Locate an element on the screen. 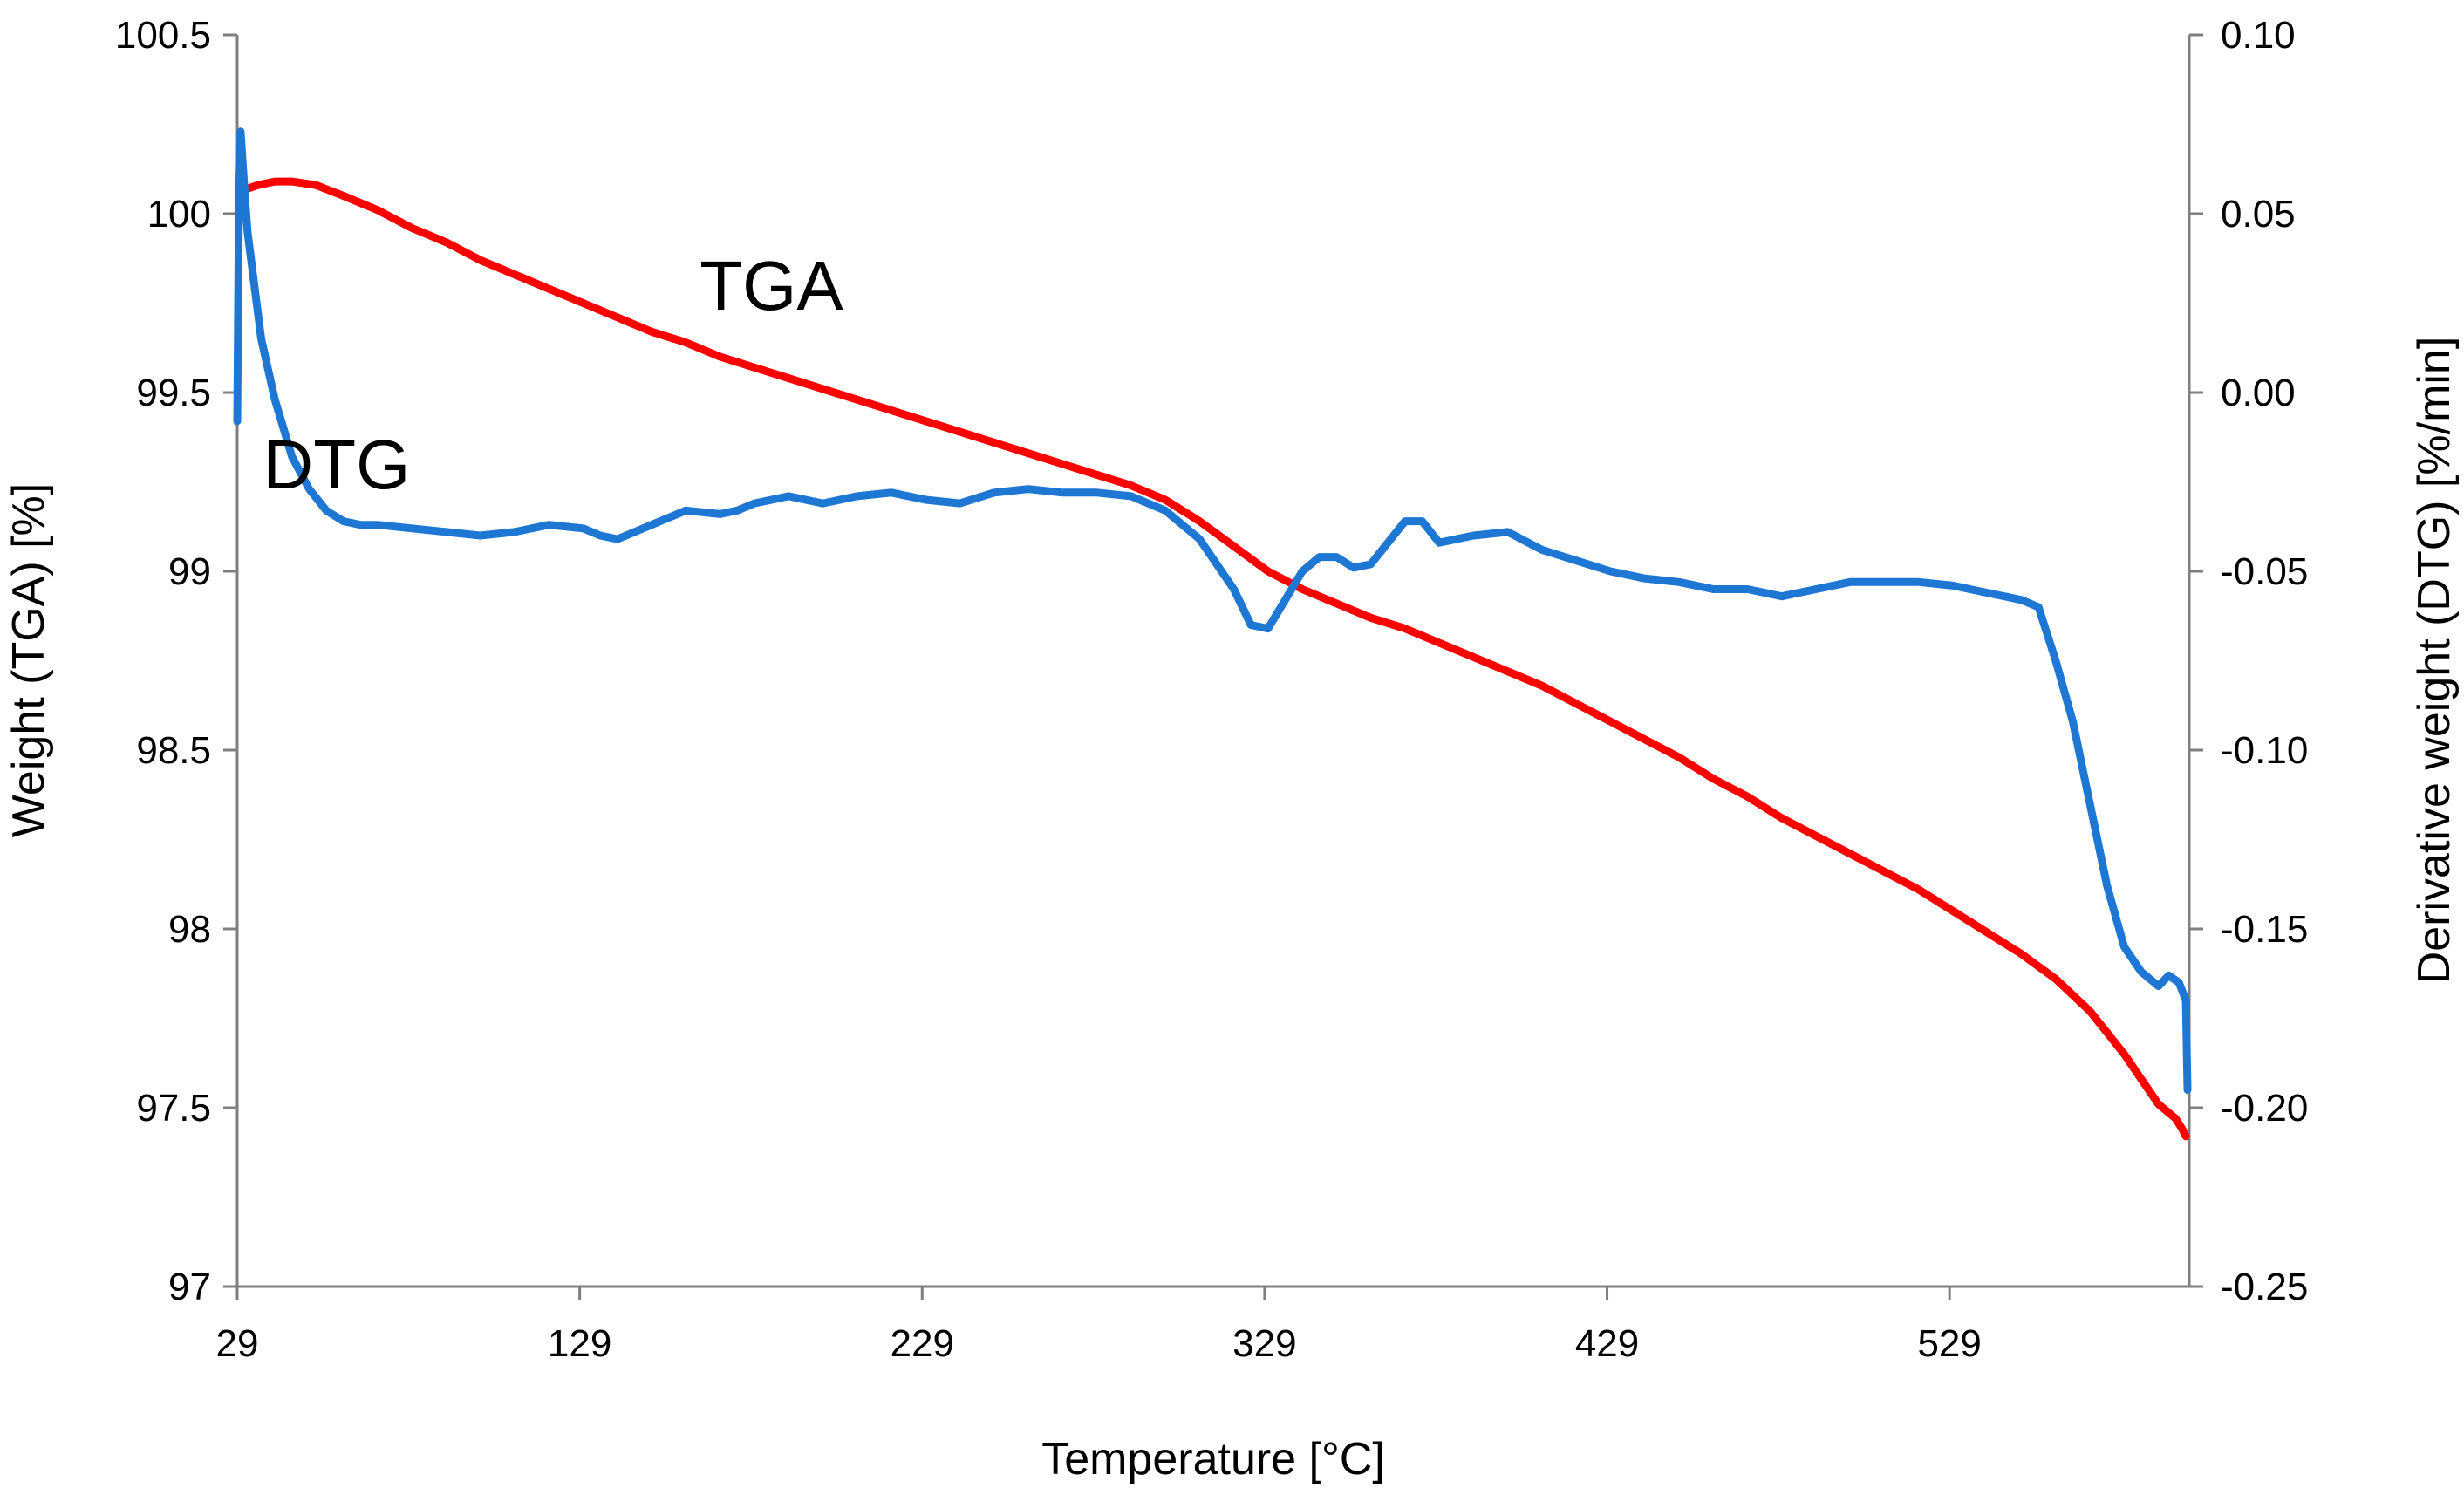 This screenshot has height=1495, width=2464. x-tick-label: 29 is located at coordinates (237, 1343).